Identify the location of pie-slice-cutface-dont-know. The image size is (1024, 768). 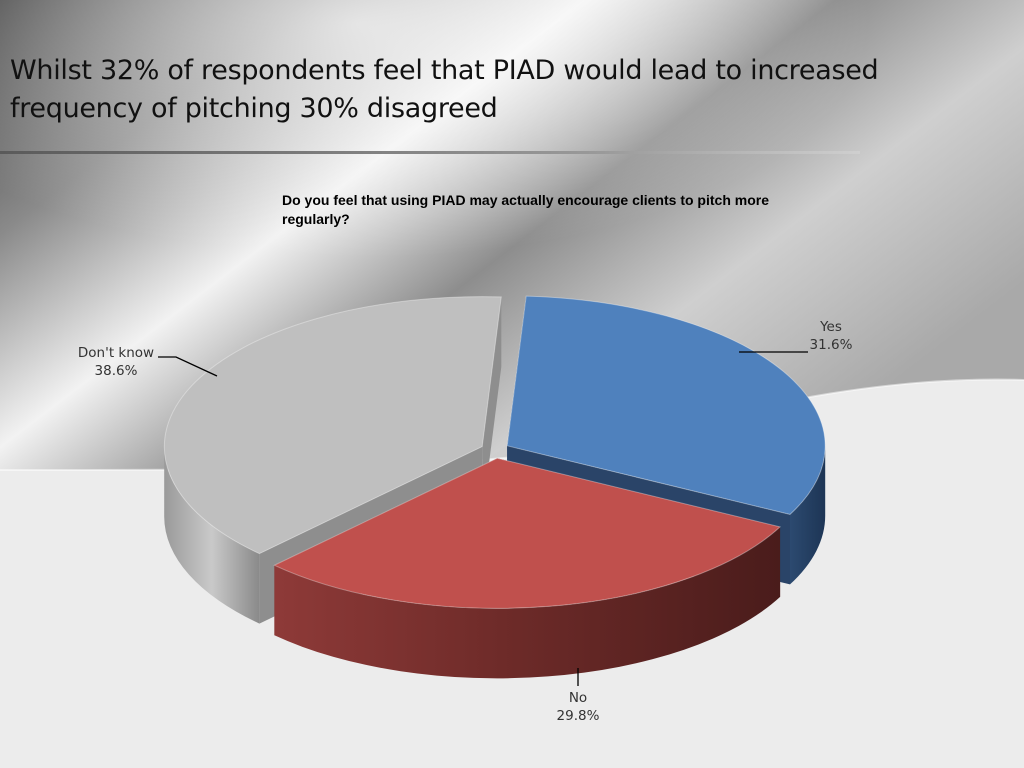
(492, 406).